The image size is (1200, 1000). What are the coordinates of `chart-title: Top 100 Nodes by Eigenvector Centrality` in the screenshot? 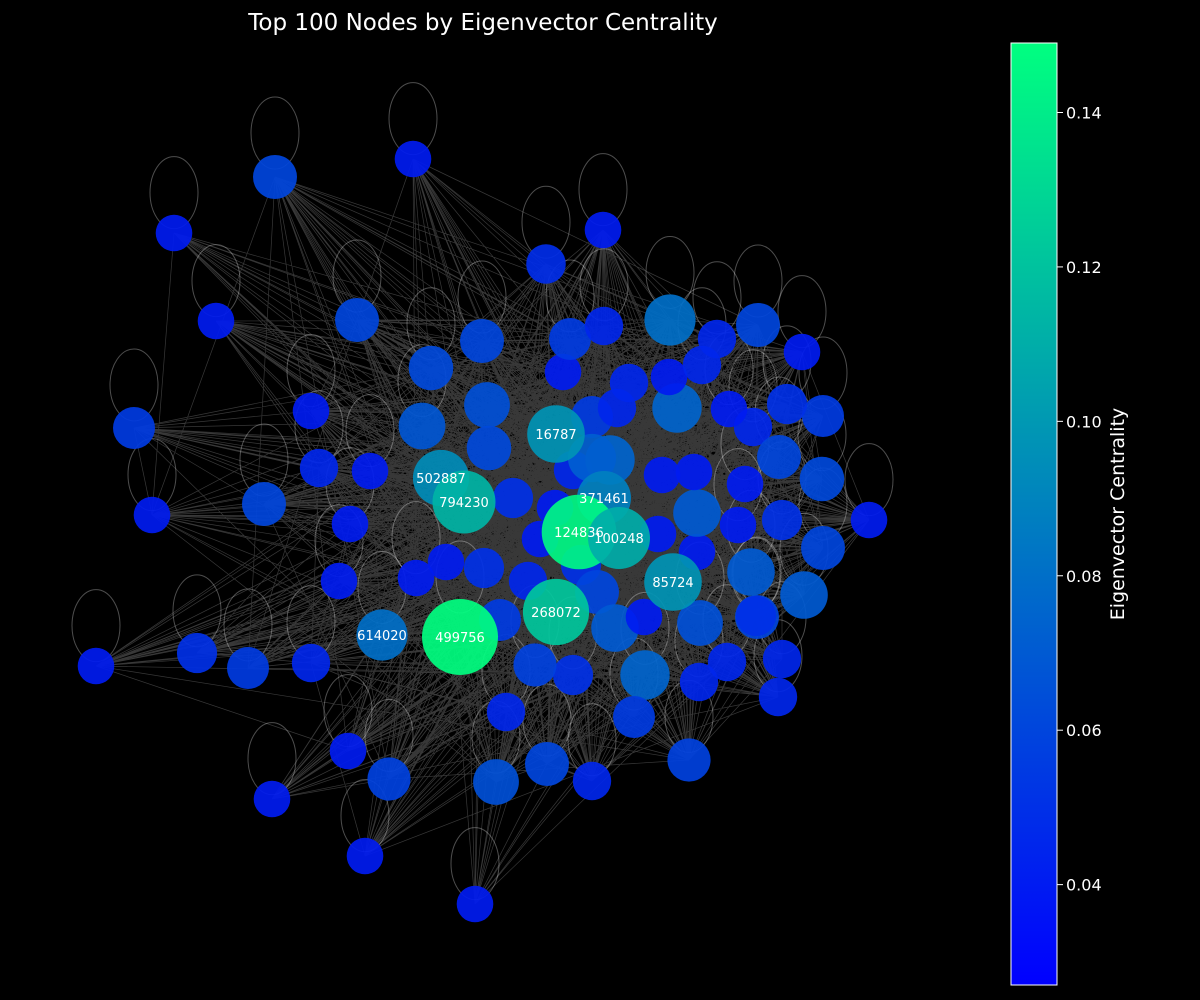 It's located at (483, 23).